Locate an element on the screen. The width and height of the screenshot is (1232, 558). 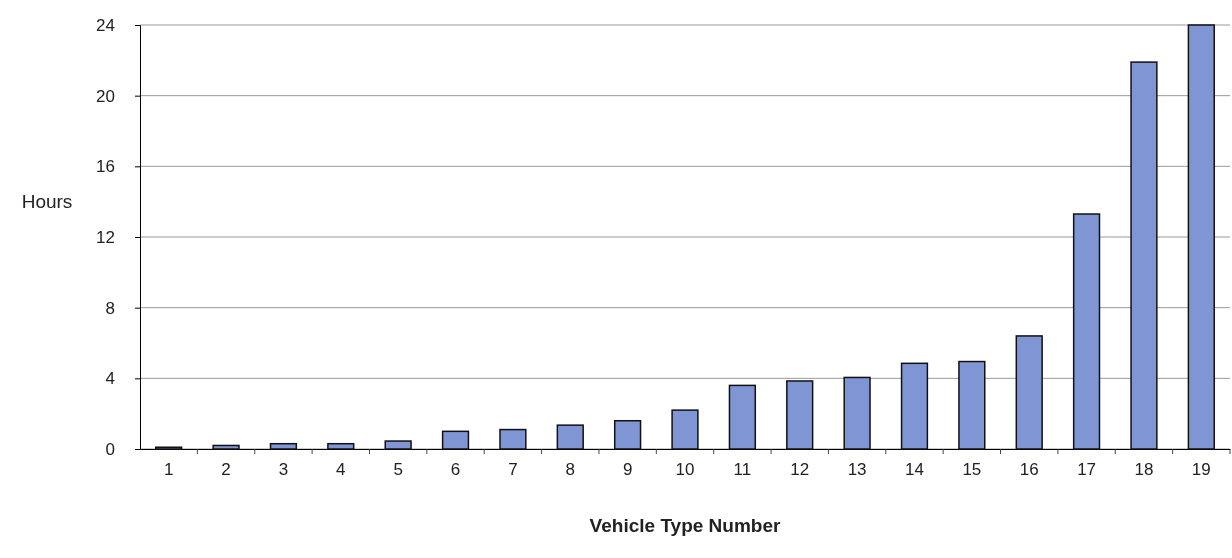
x-tick-label: 3 is located at coordinates (283, 470).